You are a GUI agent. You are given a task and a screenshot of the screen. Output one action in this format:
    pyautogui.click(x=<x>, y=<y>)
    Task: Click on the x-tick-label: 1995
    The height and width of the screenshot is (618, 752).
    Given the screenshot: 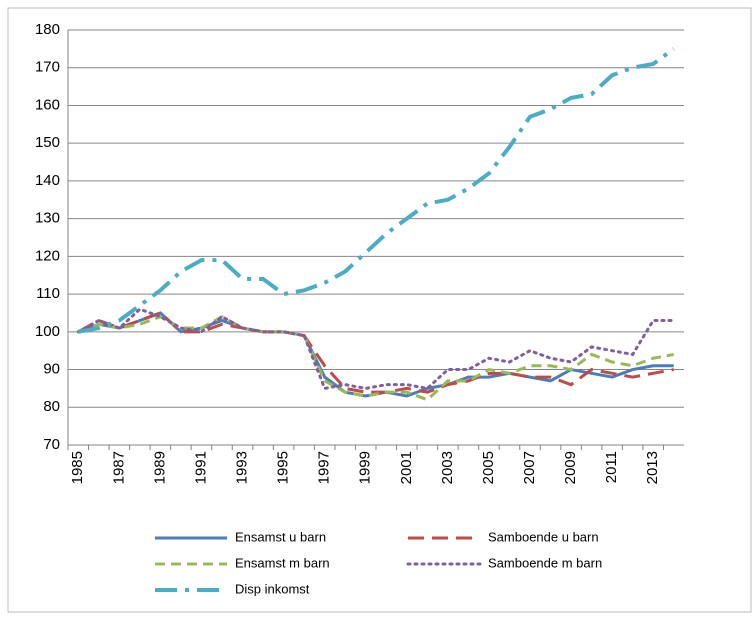 What is the action you would take?
    pyautogui.click(x=283, y=467)
    